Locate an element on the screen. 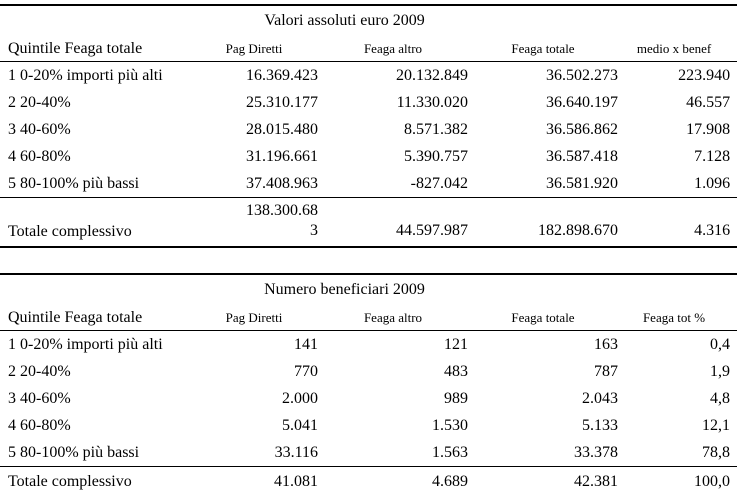 This screenshot has width=737, height=491. cell-value: 25.310.177 is located at coordinates (282, 102).